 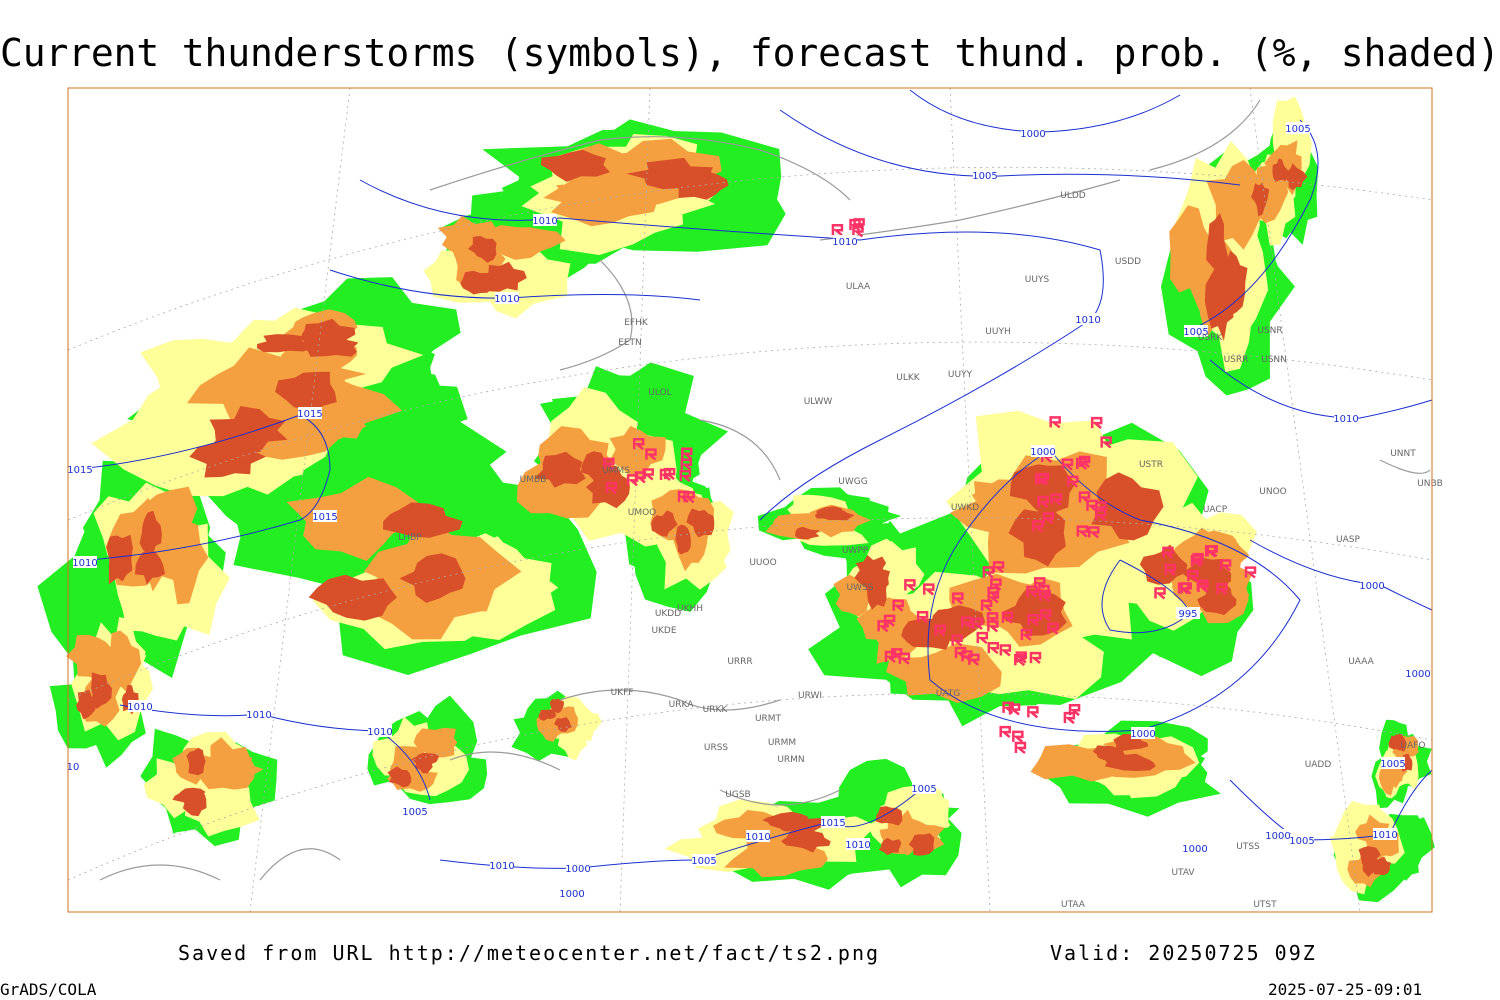 I want to click on station-label: UWPP, so click(x=855, y=551).